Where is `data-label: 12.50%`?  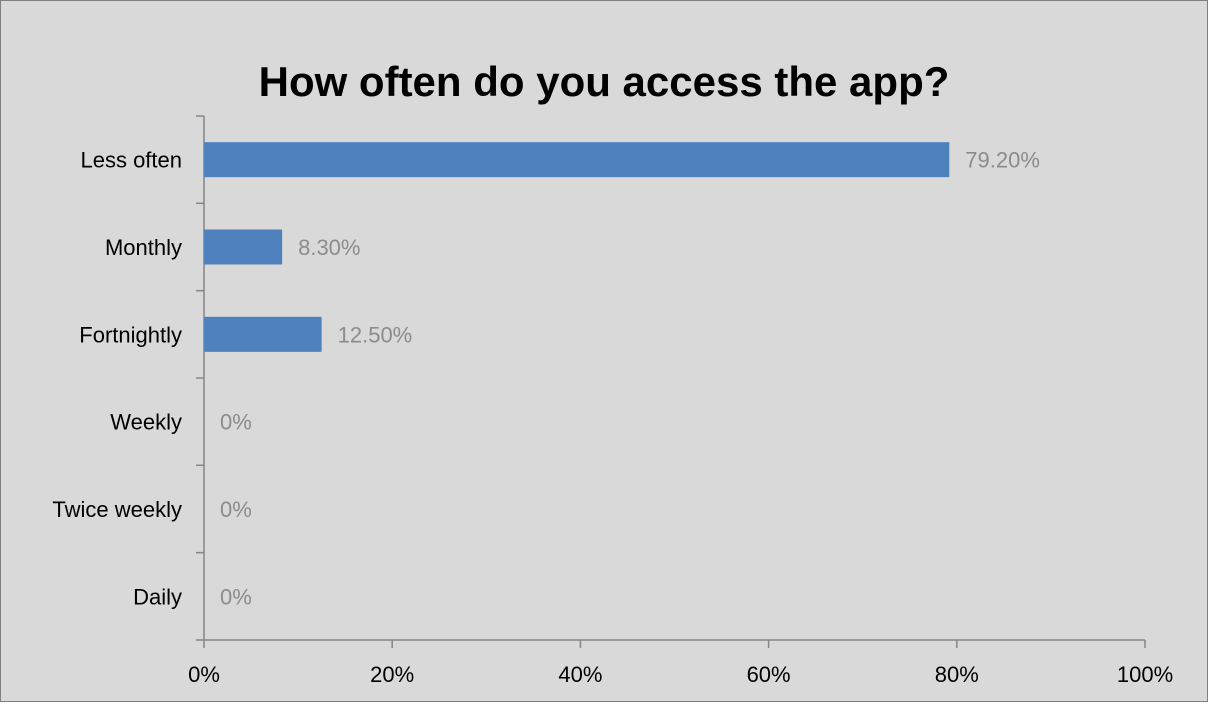 data-label: 12.50% is located at coordinates (375, 334).